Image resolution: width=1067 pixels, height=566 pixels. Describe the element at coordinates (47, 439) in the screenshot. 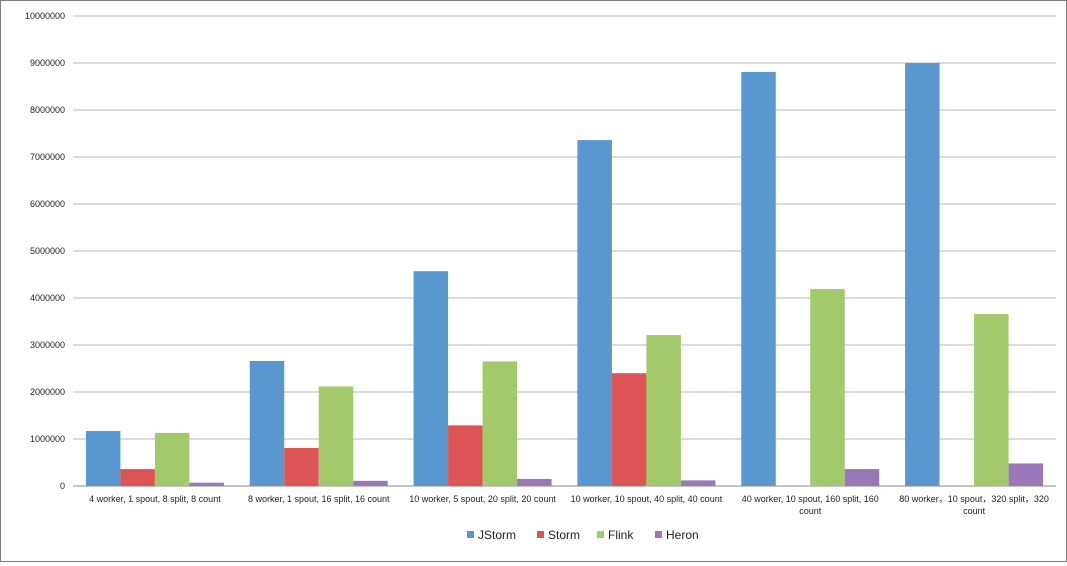

I see `y-tick-label: 1000000` at that location.